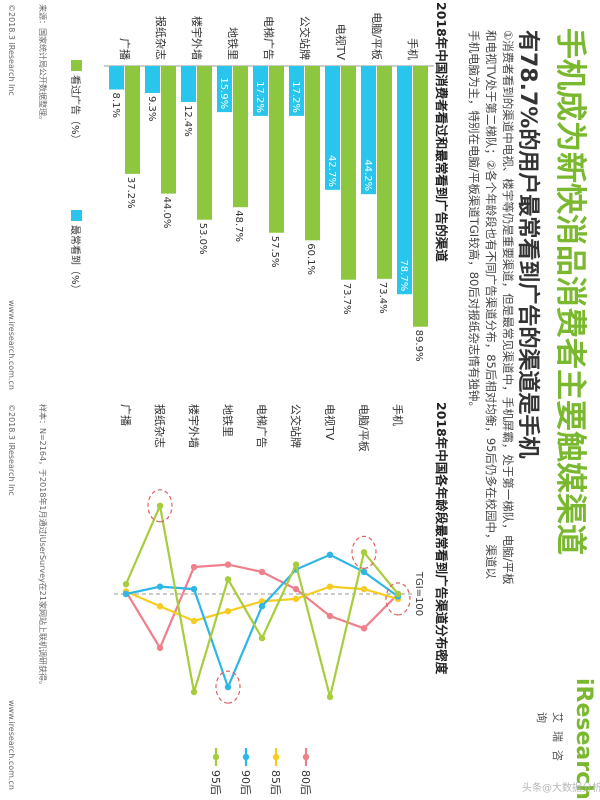 Image resolution: width=600 pixels, height=800 pixels. What do you see at coordinates (382, 298) in the screenshot?
I see `bar-seen-value: 73.4%` at bounding box center [382, 298].